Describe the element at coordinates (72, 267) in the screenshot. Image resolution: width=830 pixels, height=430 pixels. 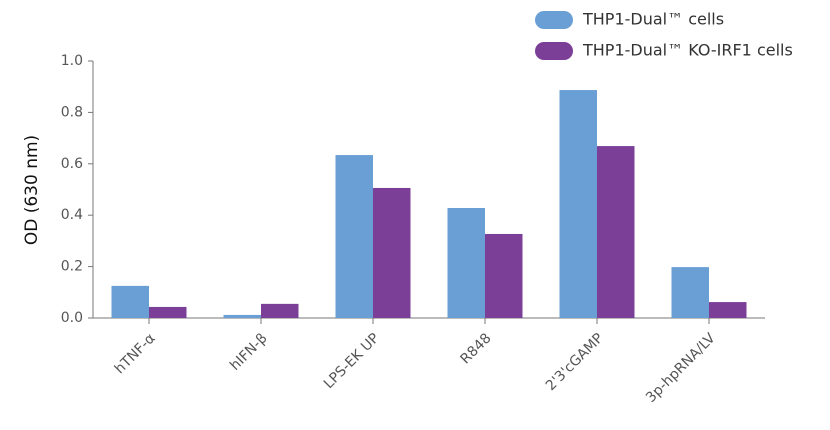
I see `y-tick-label: 0.2` at that location.